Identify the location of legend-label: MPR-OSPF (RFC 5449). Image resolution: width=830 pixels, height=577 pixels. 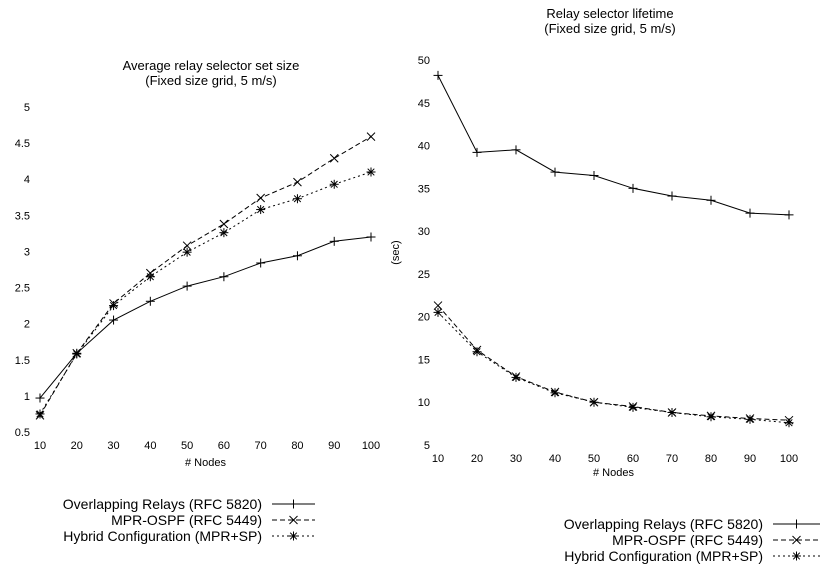
(687, 540).